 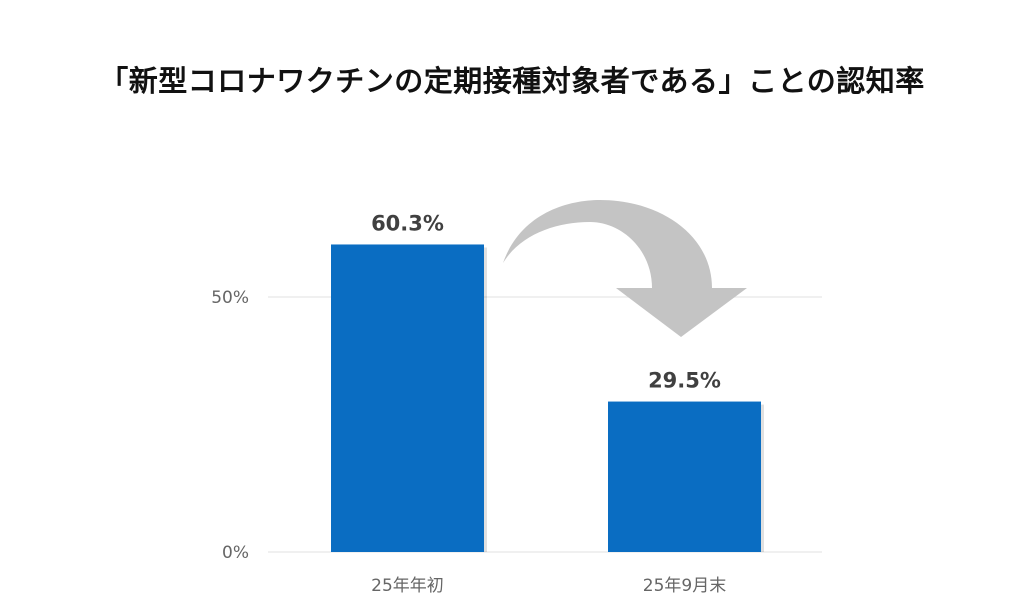 What do you see at coordinates (407, 223) in the screenshot?
I see `data-label: 60.3%` at bounding box center [407, 223].